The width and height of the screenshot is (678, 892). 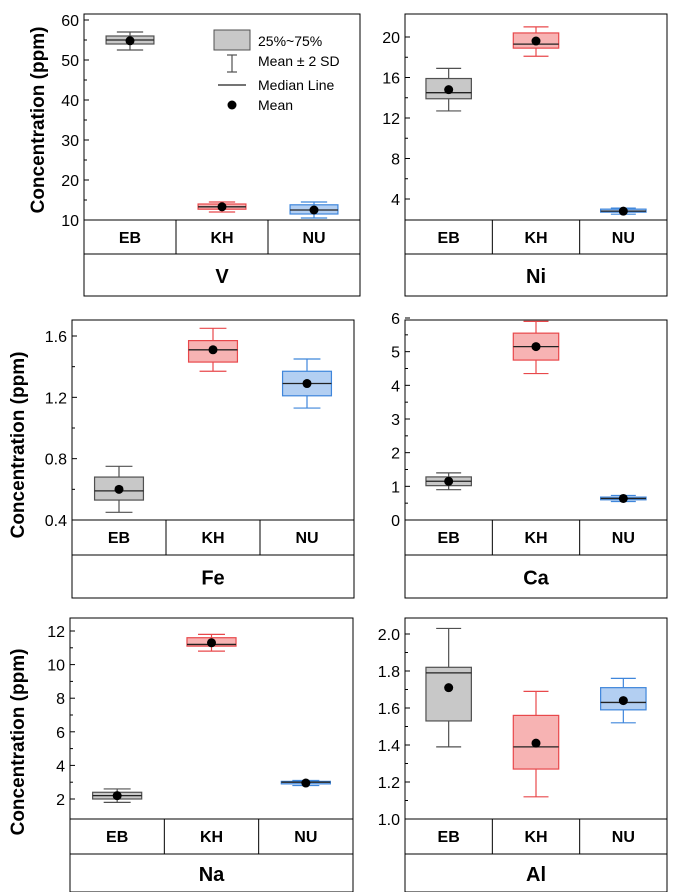 What do you see at coordinates (56, 521) in the screenshot?
I see `y-tick-label: 0.4` at bounding box center [56, 521].